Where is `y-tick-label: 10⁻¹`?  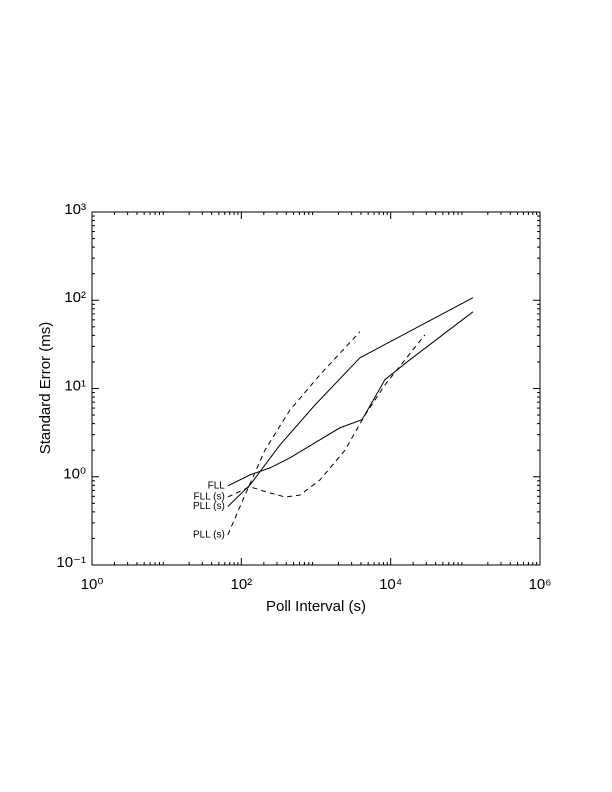 y-tick-label: 10⁻¹ is located at coordinates (71, 562).